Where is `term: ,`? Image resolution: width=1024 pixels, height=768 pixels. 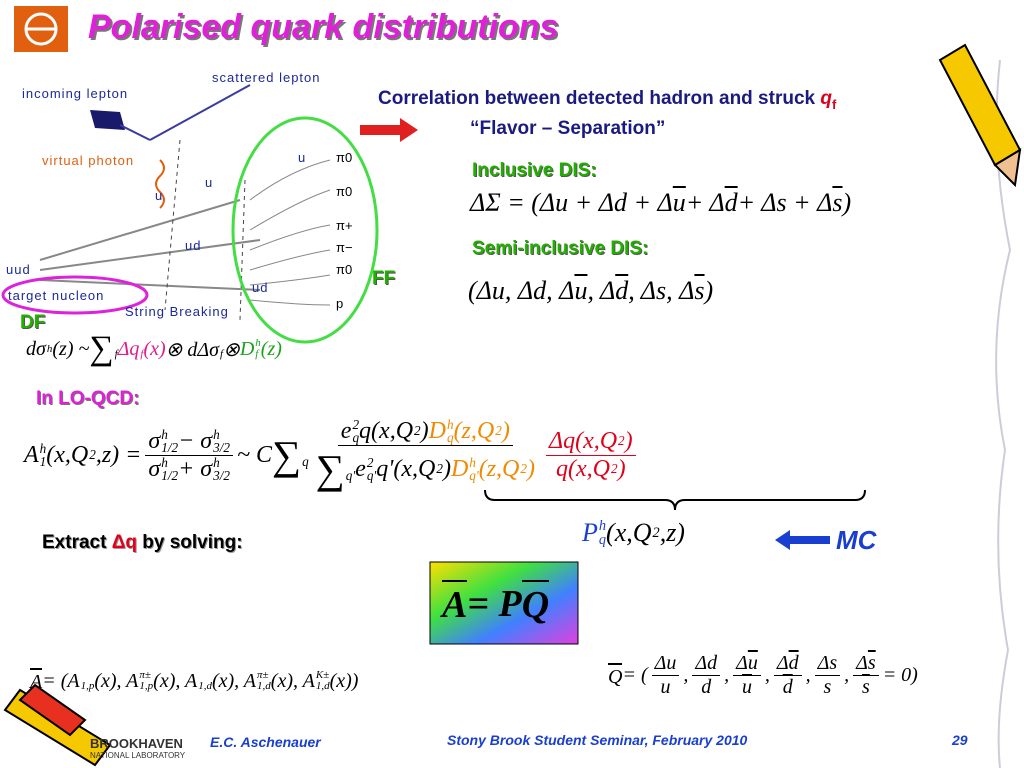
term: , is located at coordinates (846, 675).